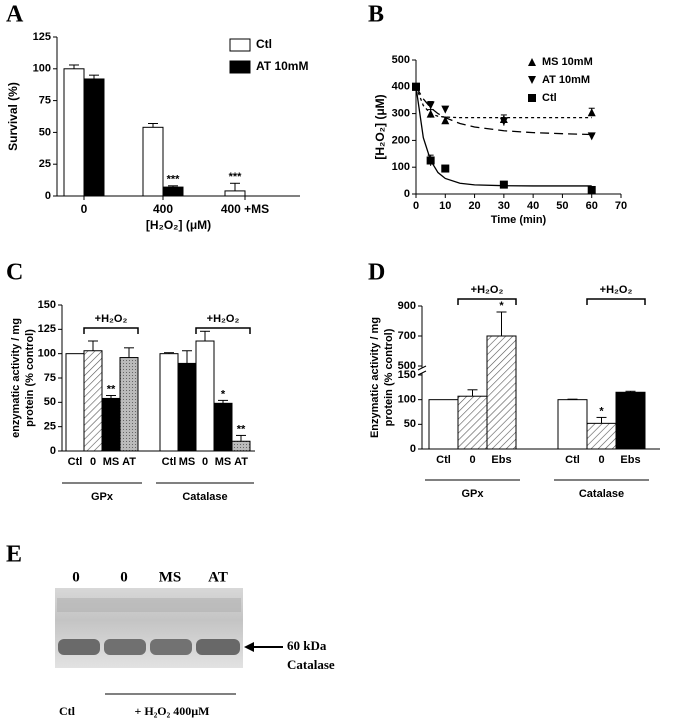 The image size is (677, 719). What do you see at coordinates (170, 577) in the screenshot?
I see `lane-label: MS` at bounding box center [170, 577].